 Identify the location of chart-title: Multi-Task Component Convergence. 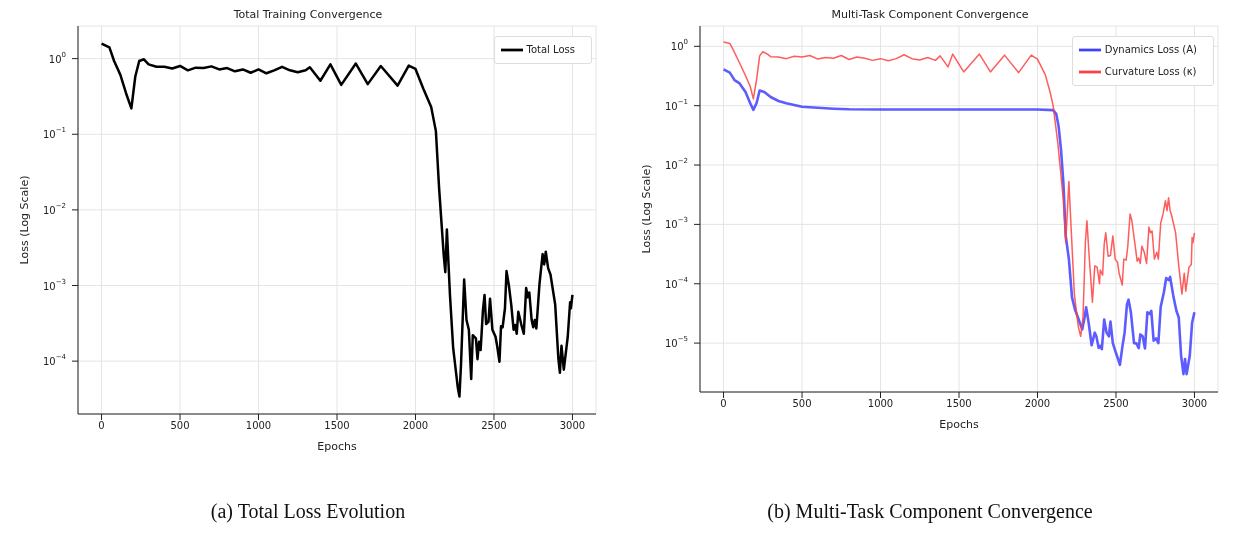
(930, 15).